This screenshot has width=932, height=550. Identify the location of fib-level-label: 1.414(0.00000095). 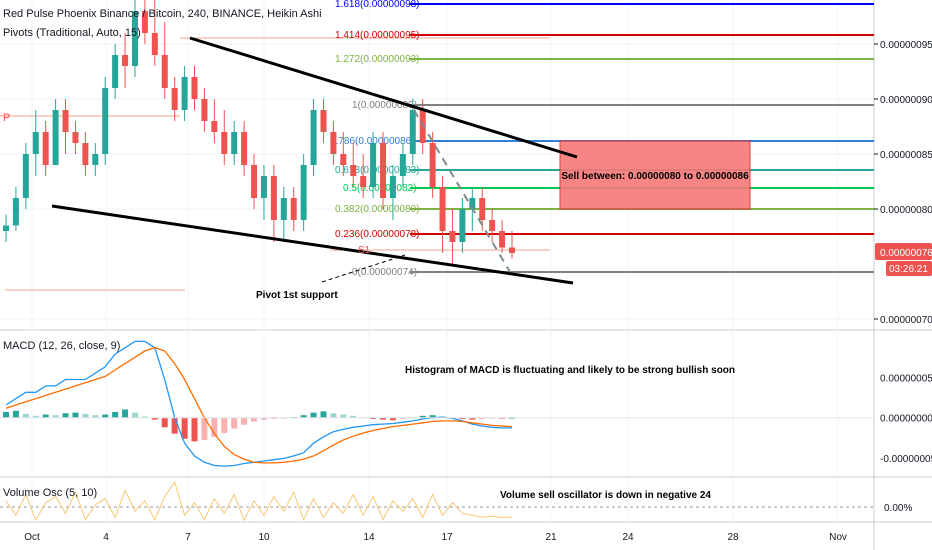
(377, 35).